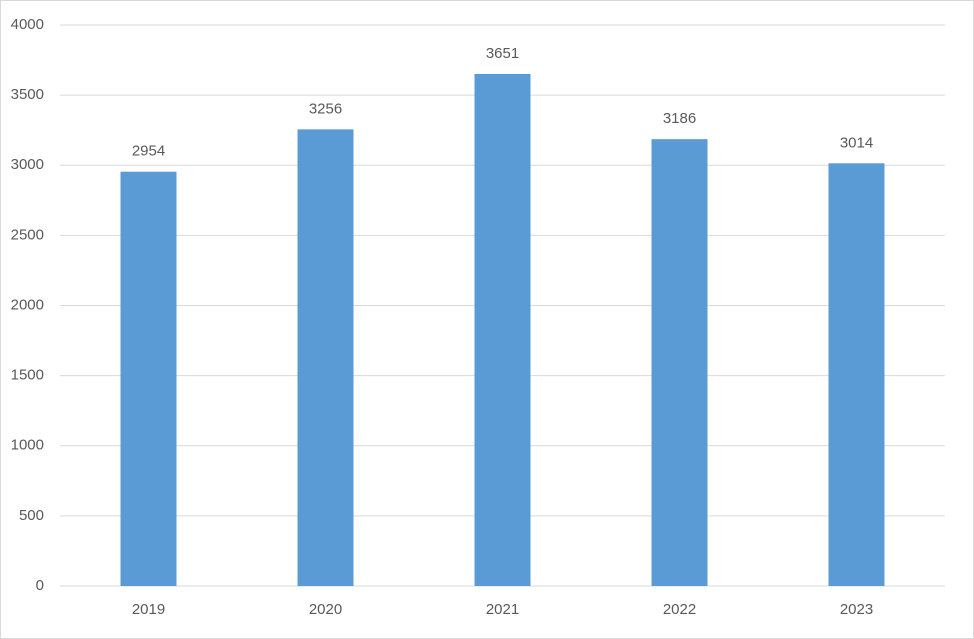  Describe the element at coordinates (148, 609) in the screenshot. I see `x-tick-label: 2019` at that location.